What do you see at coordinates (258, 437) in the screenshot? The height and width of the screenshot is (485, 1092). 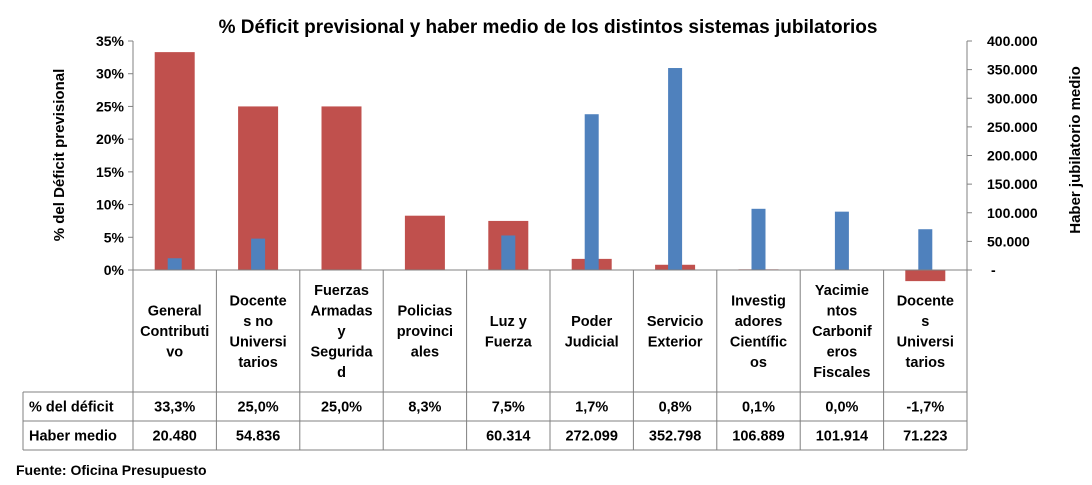 I see `data-label: 54.836` at bounding box center [258, 437].